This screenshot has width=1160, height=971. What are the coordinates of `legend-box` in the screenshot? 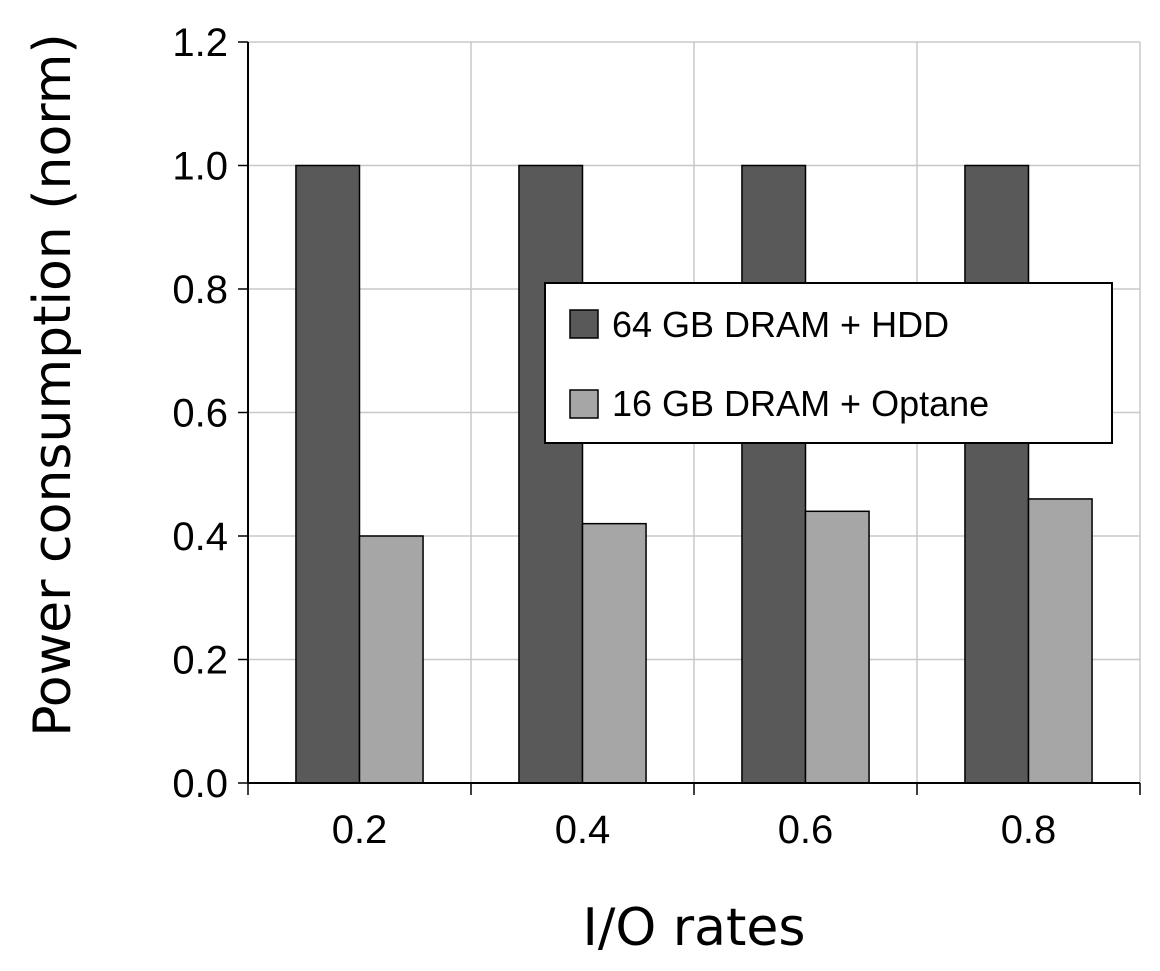 It's located at (828, 363).